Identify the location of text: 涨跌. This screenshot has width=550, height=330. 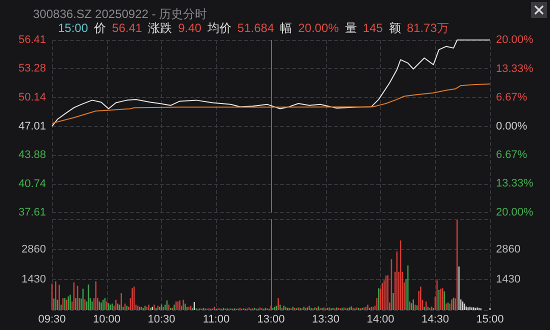
(160, 28).